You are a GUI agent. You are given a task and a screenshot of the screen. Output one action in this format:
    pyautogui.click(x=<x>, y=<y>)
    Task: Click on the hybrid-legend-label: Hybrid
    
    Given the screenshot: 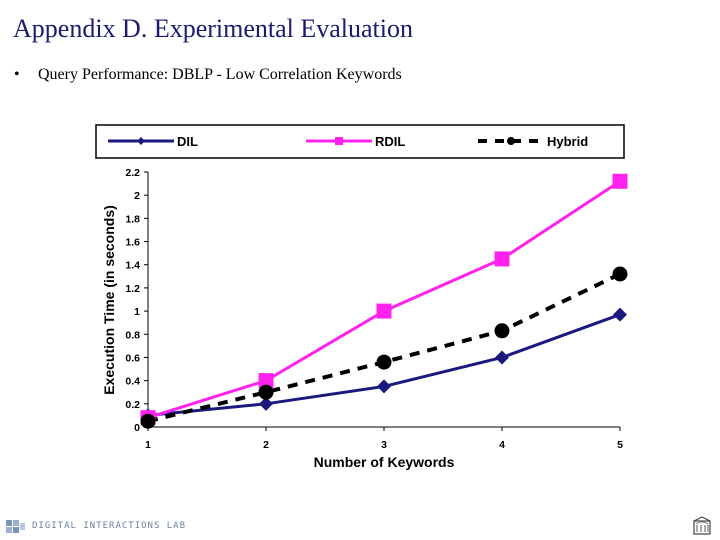 What is the action you would take?
    pyautogui.click(x=567, y=141)
    